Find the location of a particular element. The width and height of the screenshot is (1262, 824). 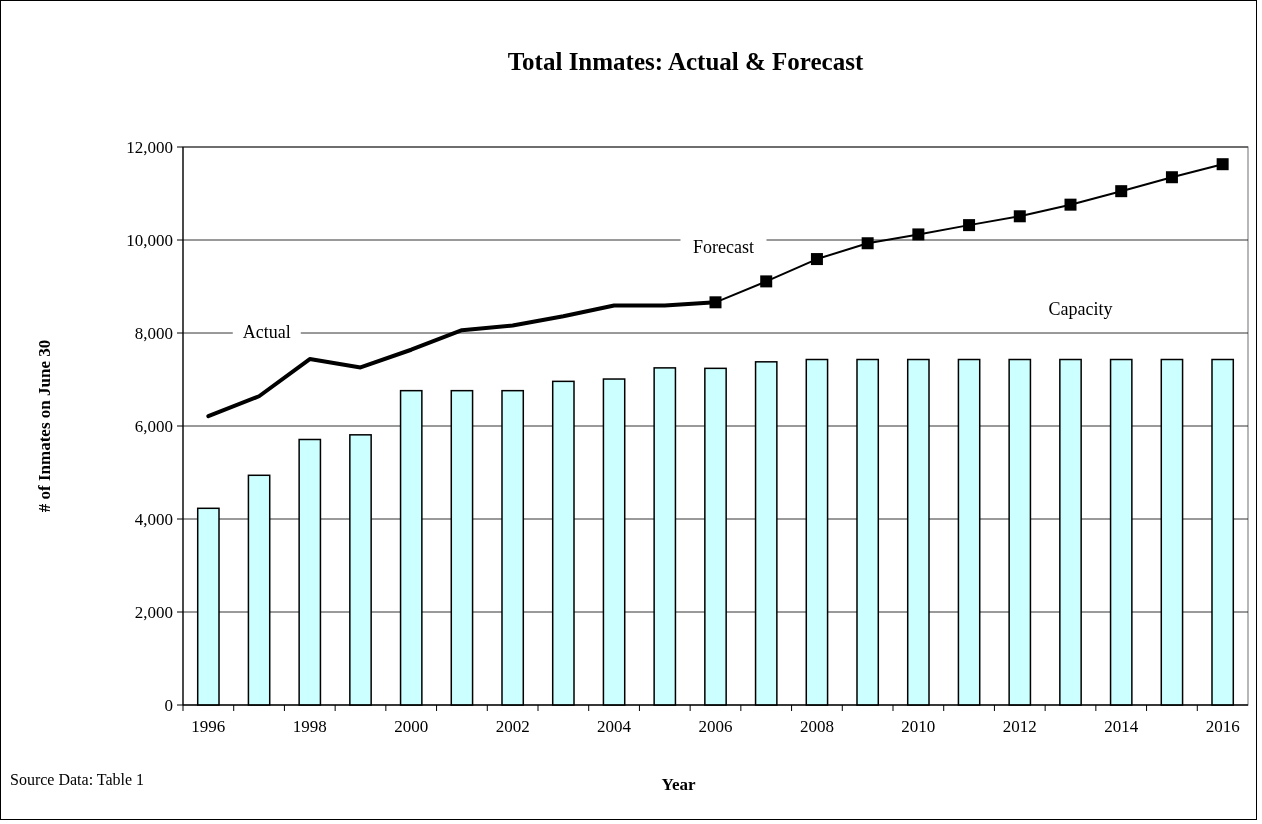

y-tick-label: 10,000 is located at coordinates (149, 240).